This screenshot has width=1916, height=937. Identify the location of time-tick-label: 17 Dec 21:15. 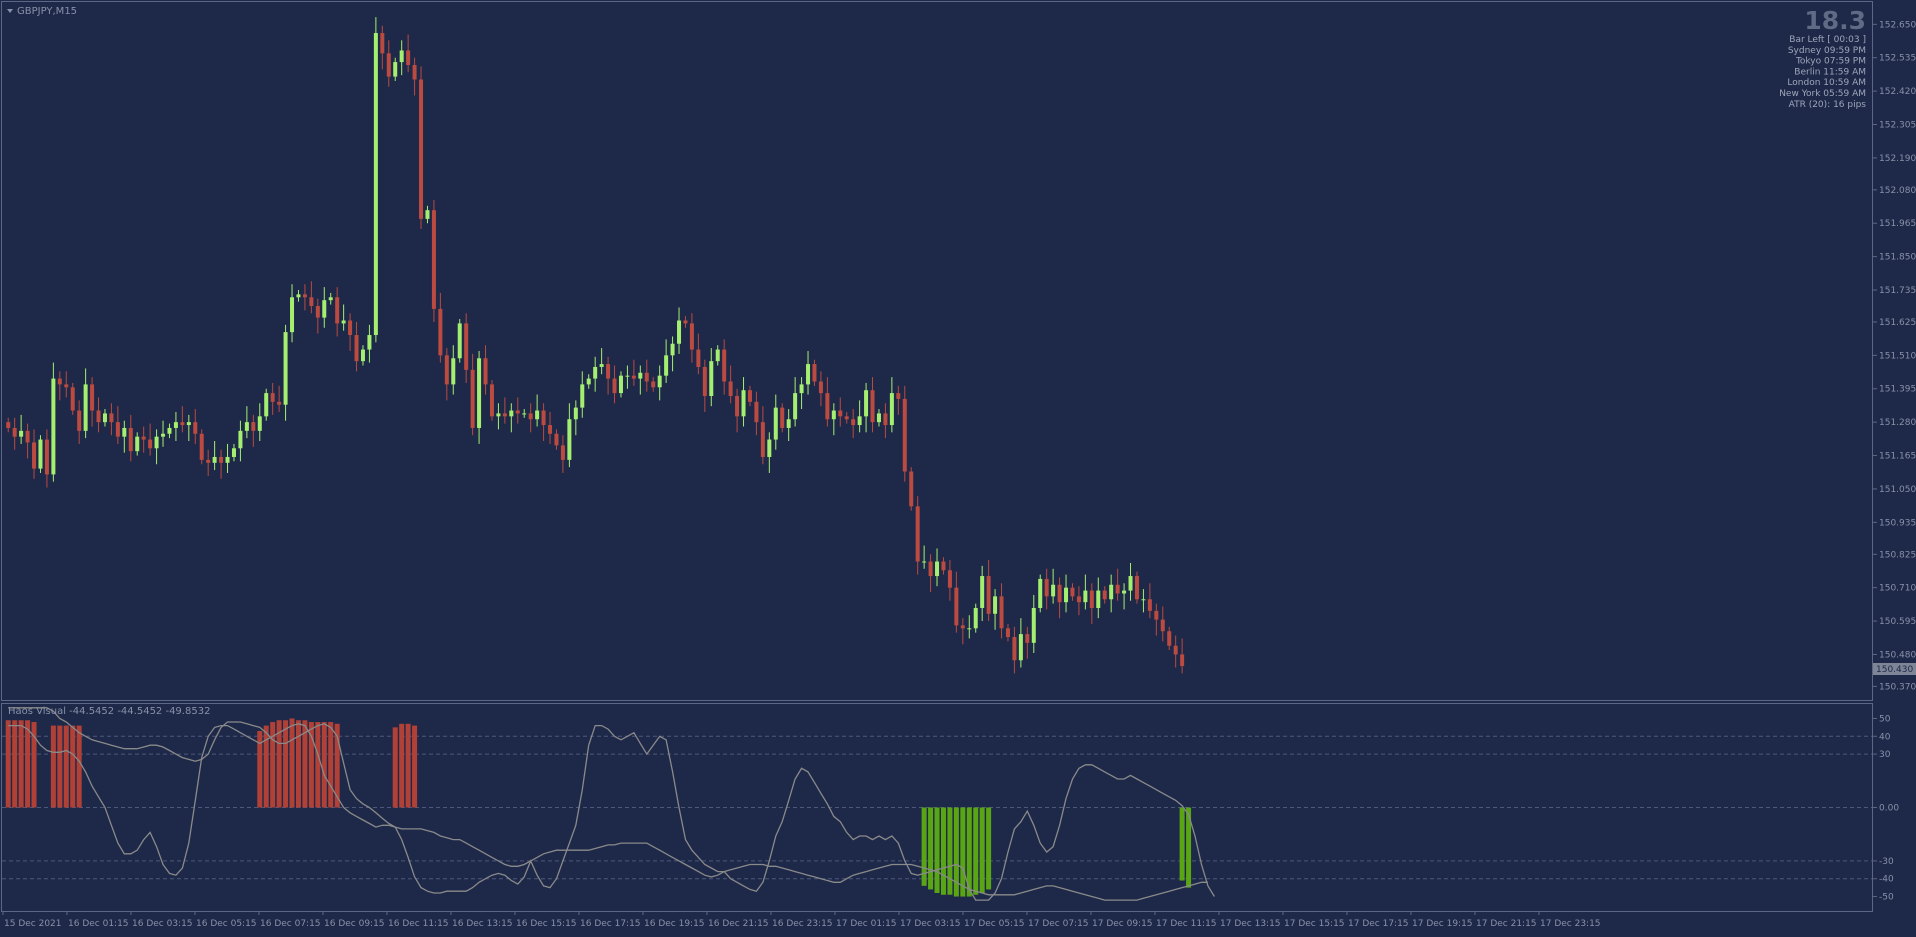
(1506, 924).